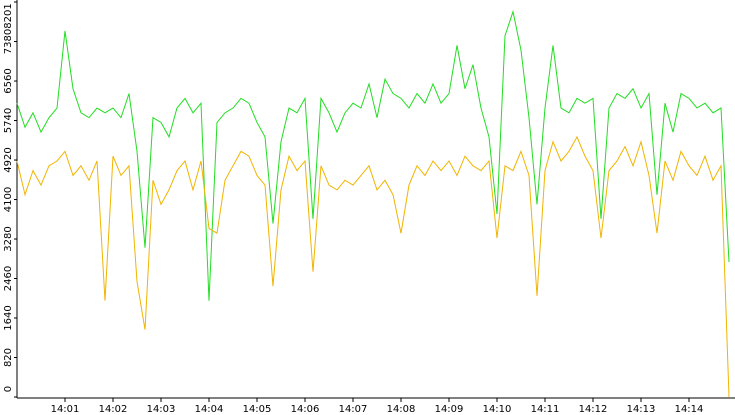 This screenshot has height=415, width=735. Describe the element at coordinates (8, 80) in the screenshot. I see `y-tick-label: 6560` at that location.